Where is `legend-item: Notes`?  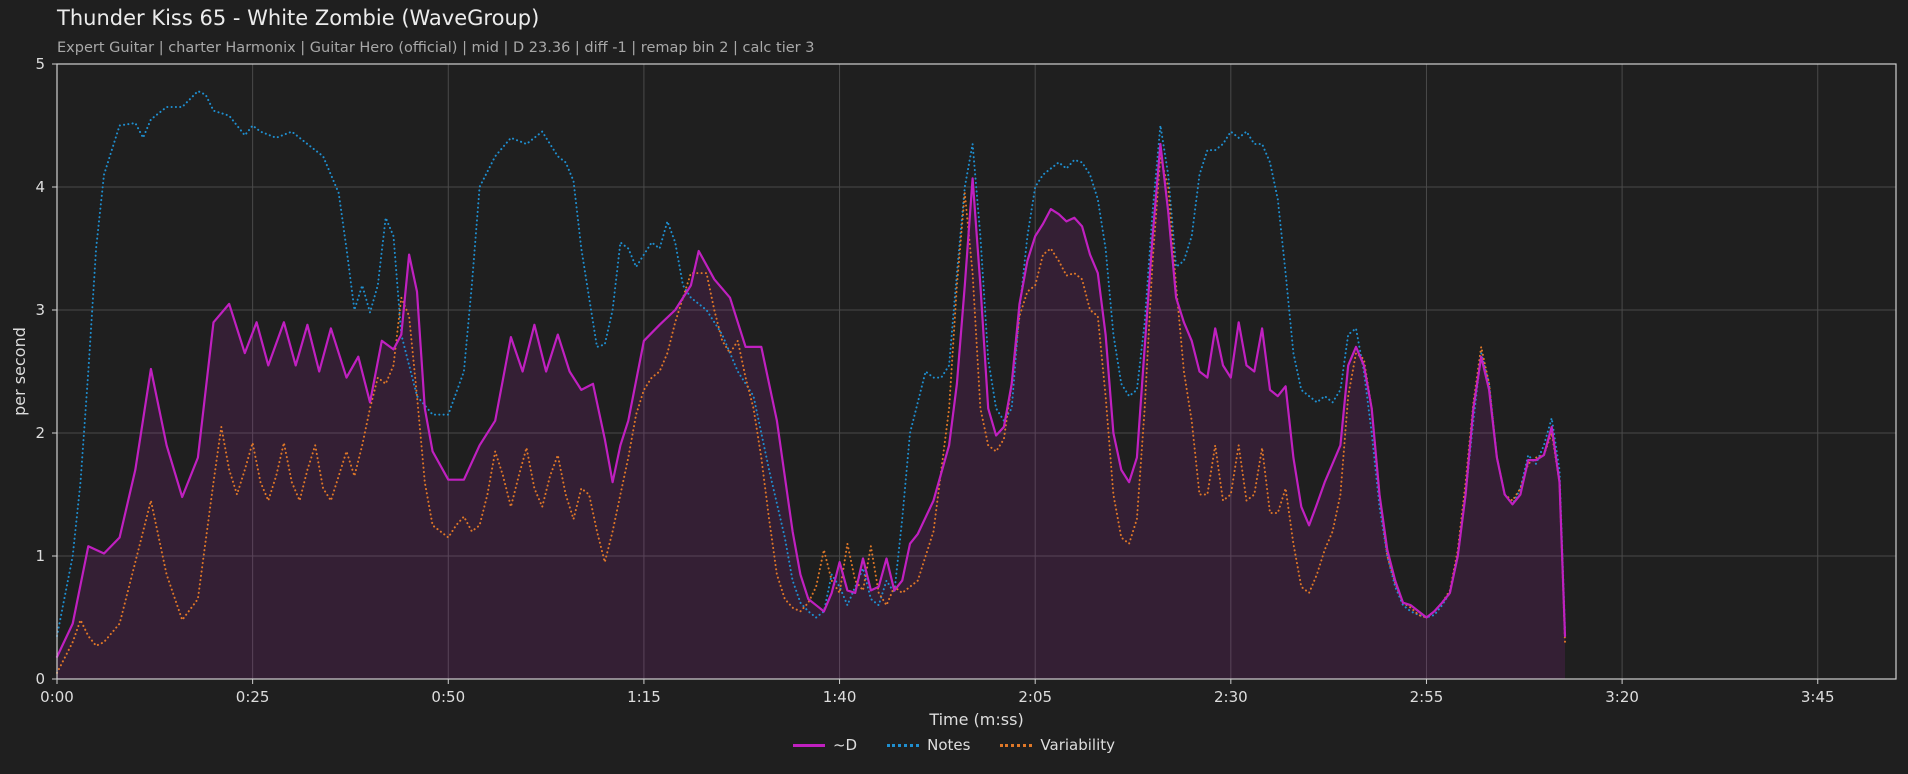 legend-item: Notes is located at coordinates (928, 745).